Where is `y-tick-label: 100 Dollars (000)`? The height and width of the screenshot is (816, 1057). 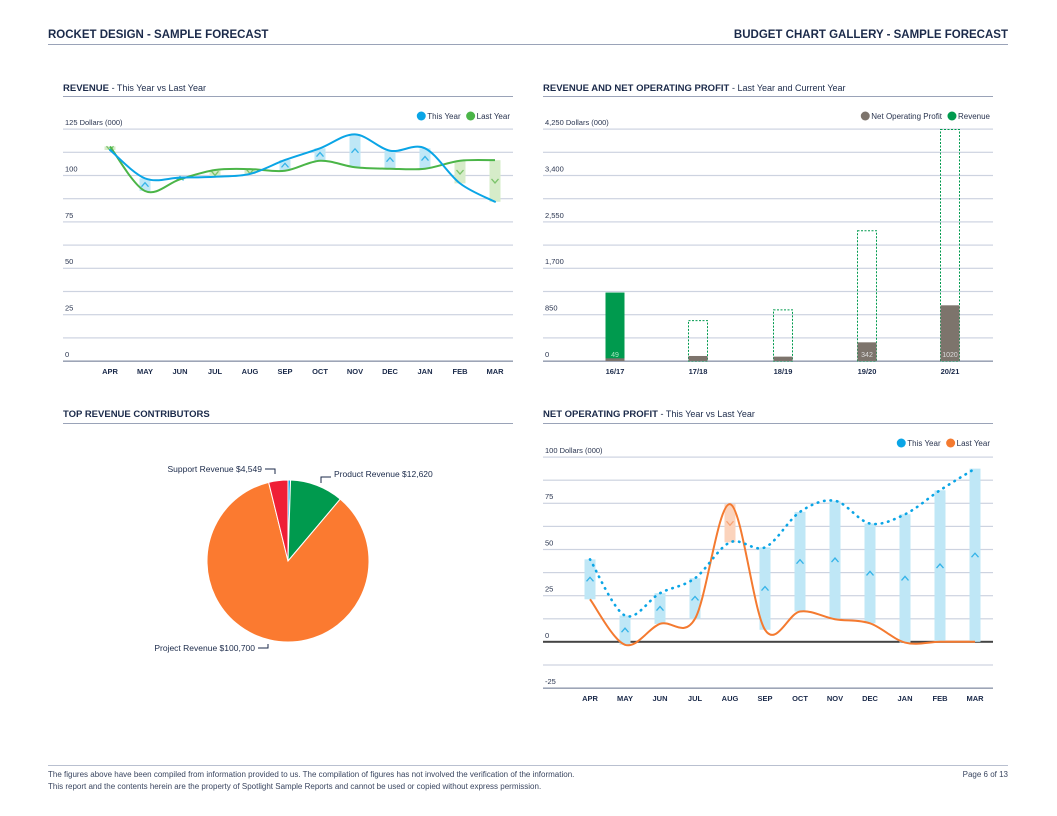
y-tick-label: 100 Dollars (000) is located at coordinates (574, 450).